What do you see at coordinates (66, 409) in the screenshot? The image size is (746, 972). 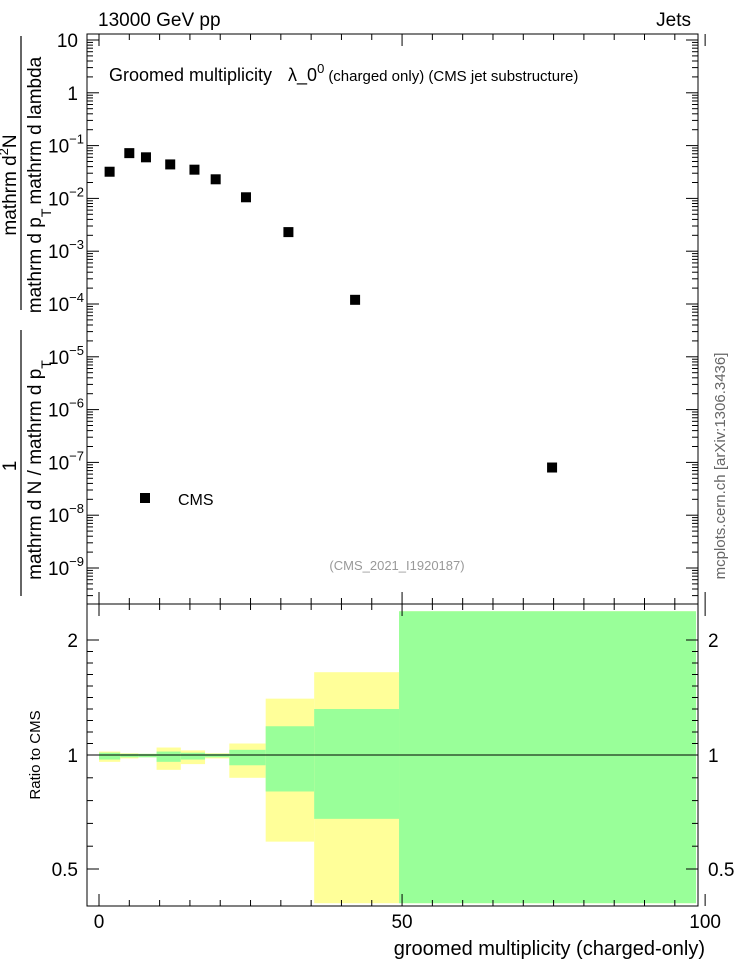 I see `main-ytick-label: 10⁻⁶` at bounding box center [66, 409].